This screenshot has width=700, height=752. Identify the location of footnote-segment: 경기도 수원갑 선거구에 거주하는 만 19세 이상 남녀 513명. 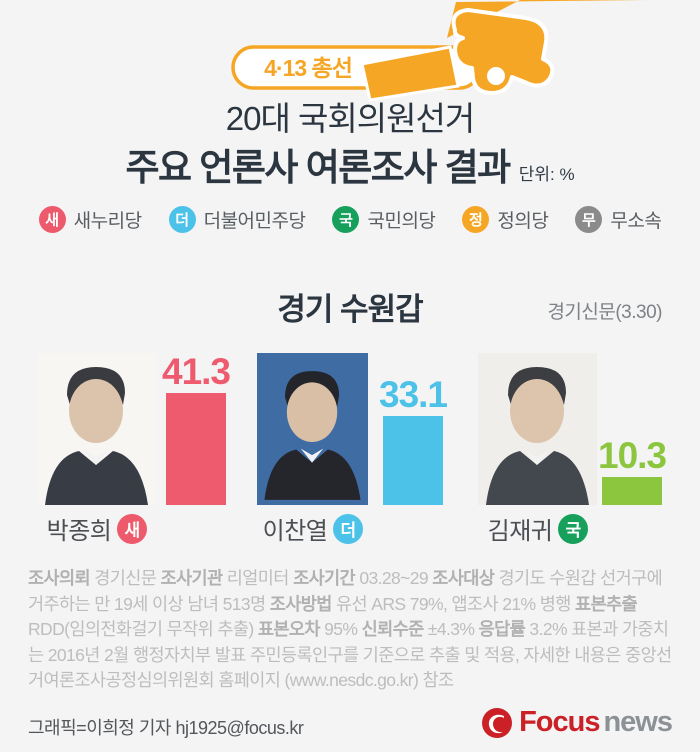
(345, 591).